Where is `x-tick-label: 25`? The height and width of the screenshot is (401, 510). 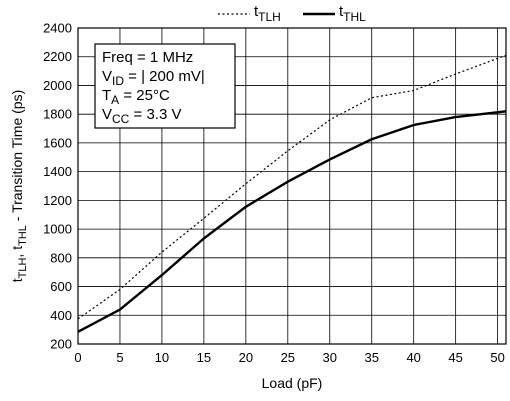
x-tick-label: 25 is located at coordinates (288, 357).